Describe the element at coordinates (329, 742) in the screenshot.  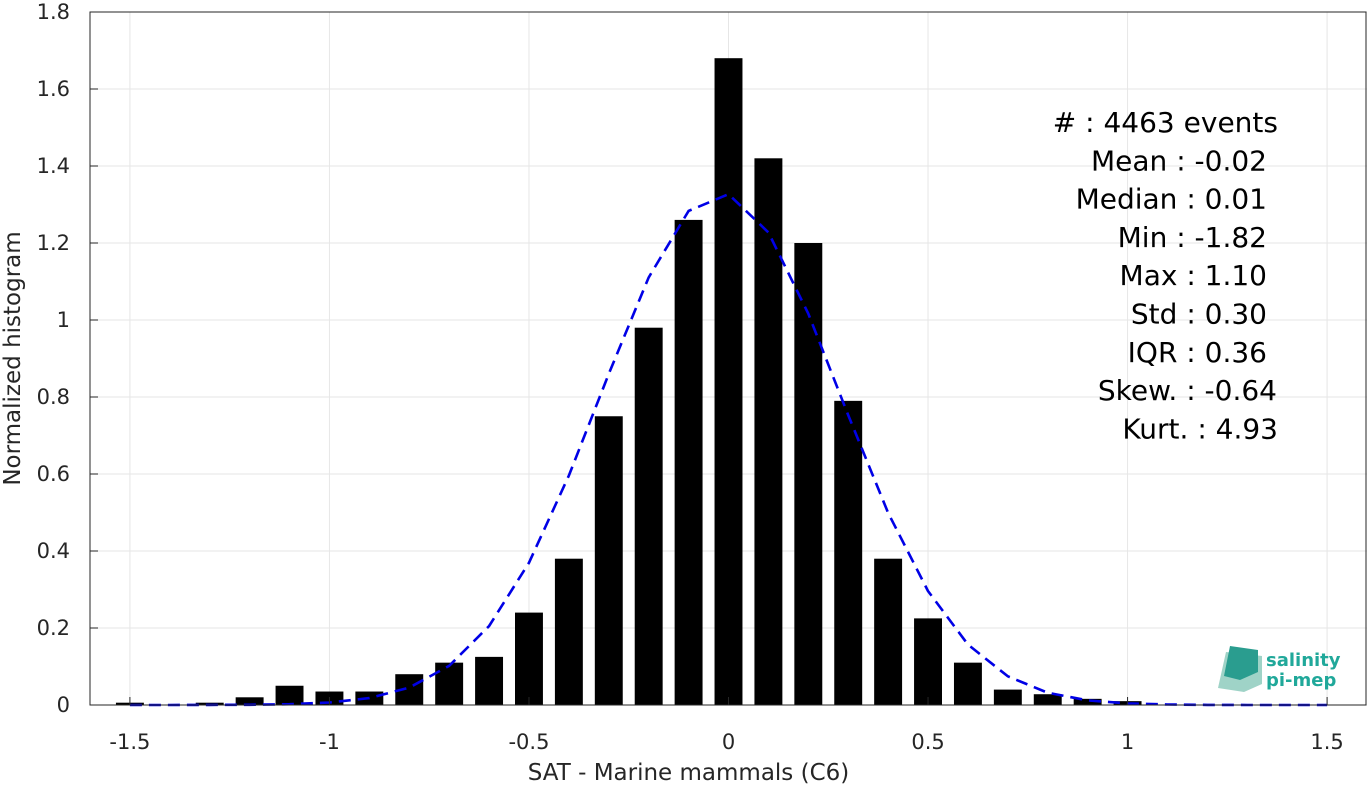
I see `x-tick-label: -1` at that location.